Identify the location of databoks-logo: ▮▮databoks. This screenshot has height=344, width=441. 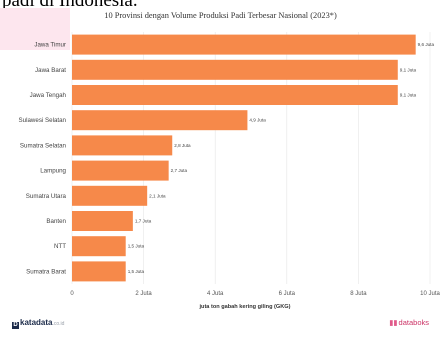
(409, 322).